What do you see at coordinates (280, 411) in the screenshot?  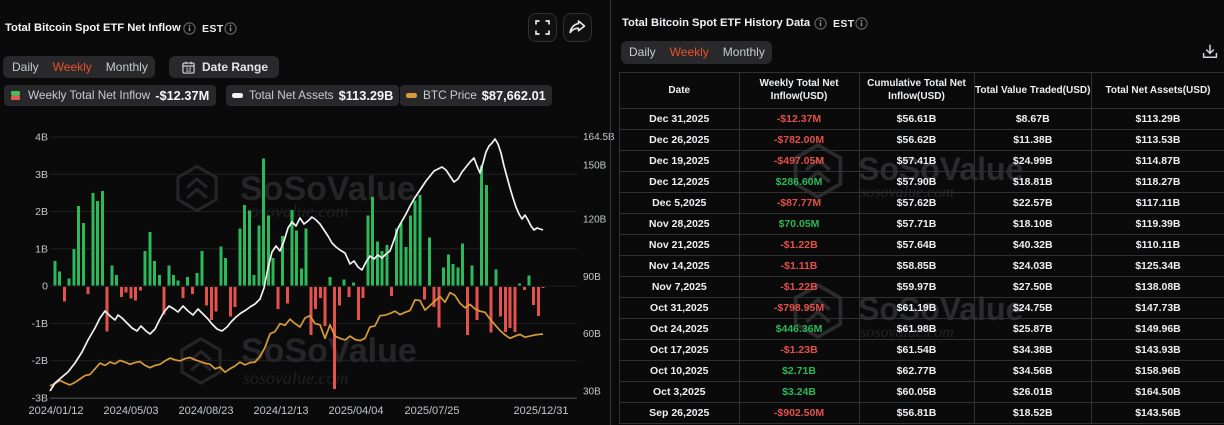 I see `svg-text: 2024/12/13` at bounding box center [280, 411].